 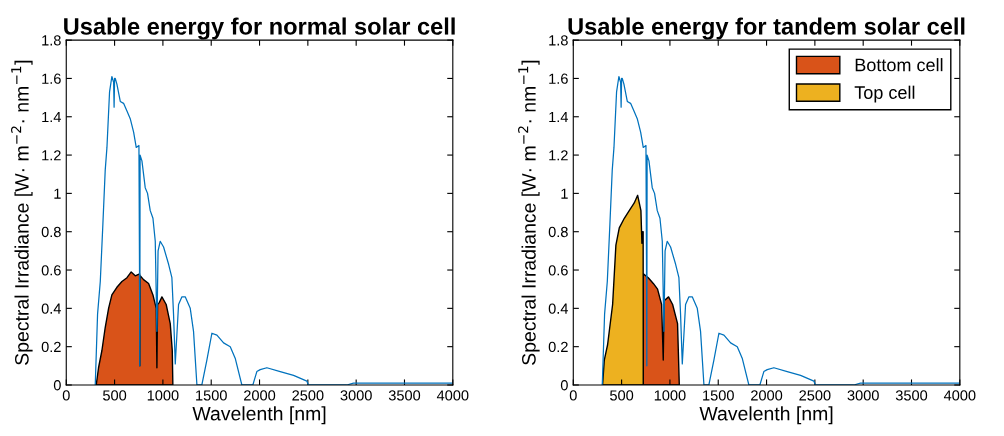 What do you see at coordinates (259, 28) in the screenshot?
I see `chart-title: Usable energy for normal solar cell` at bounding box center [259, 28].